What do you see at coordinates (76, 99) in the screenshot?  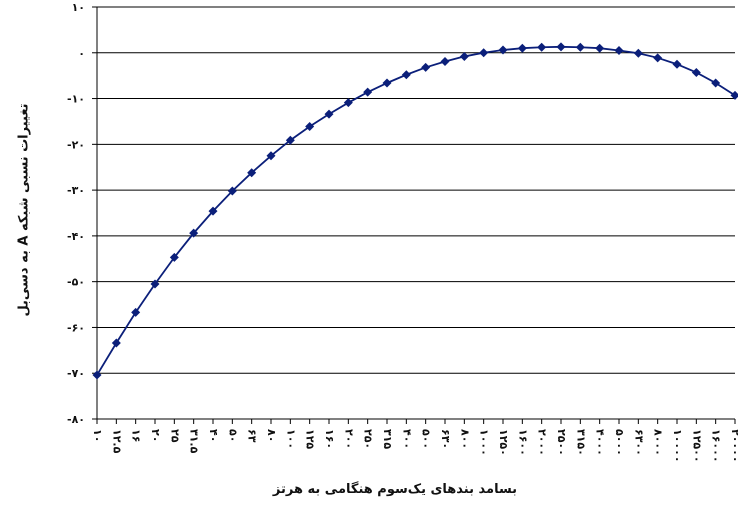 I see `y-tick-label: -۱۰` at bounding box center [76, 99].